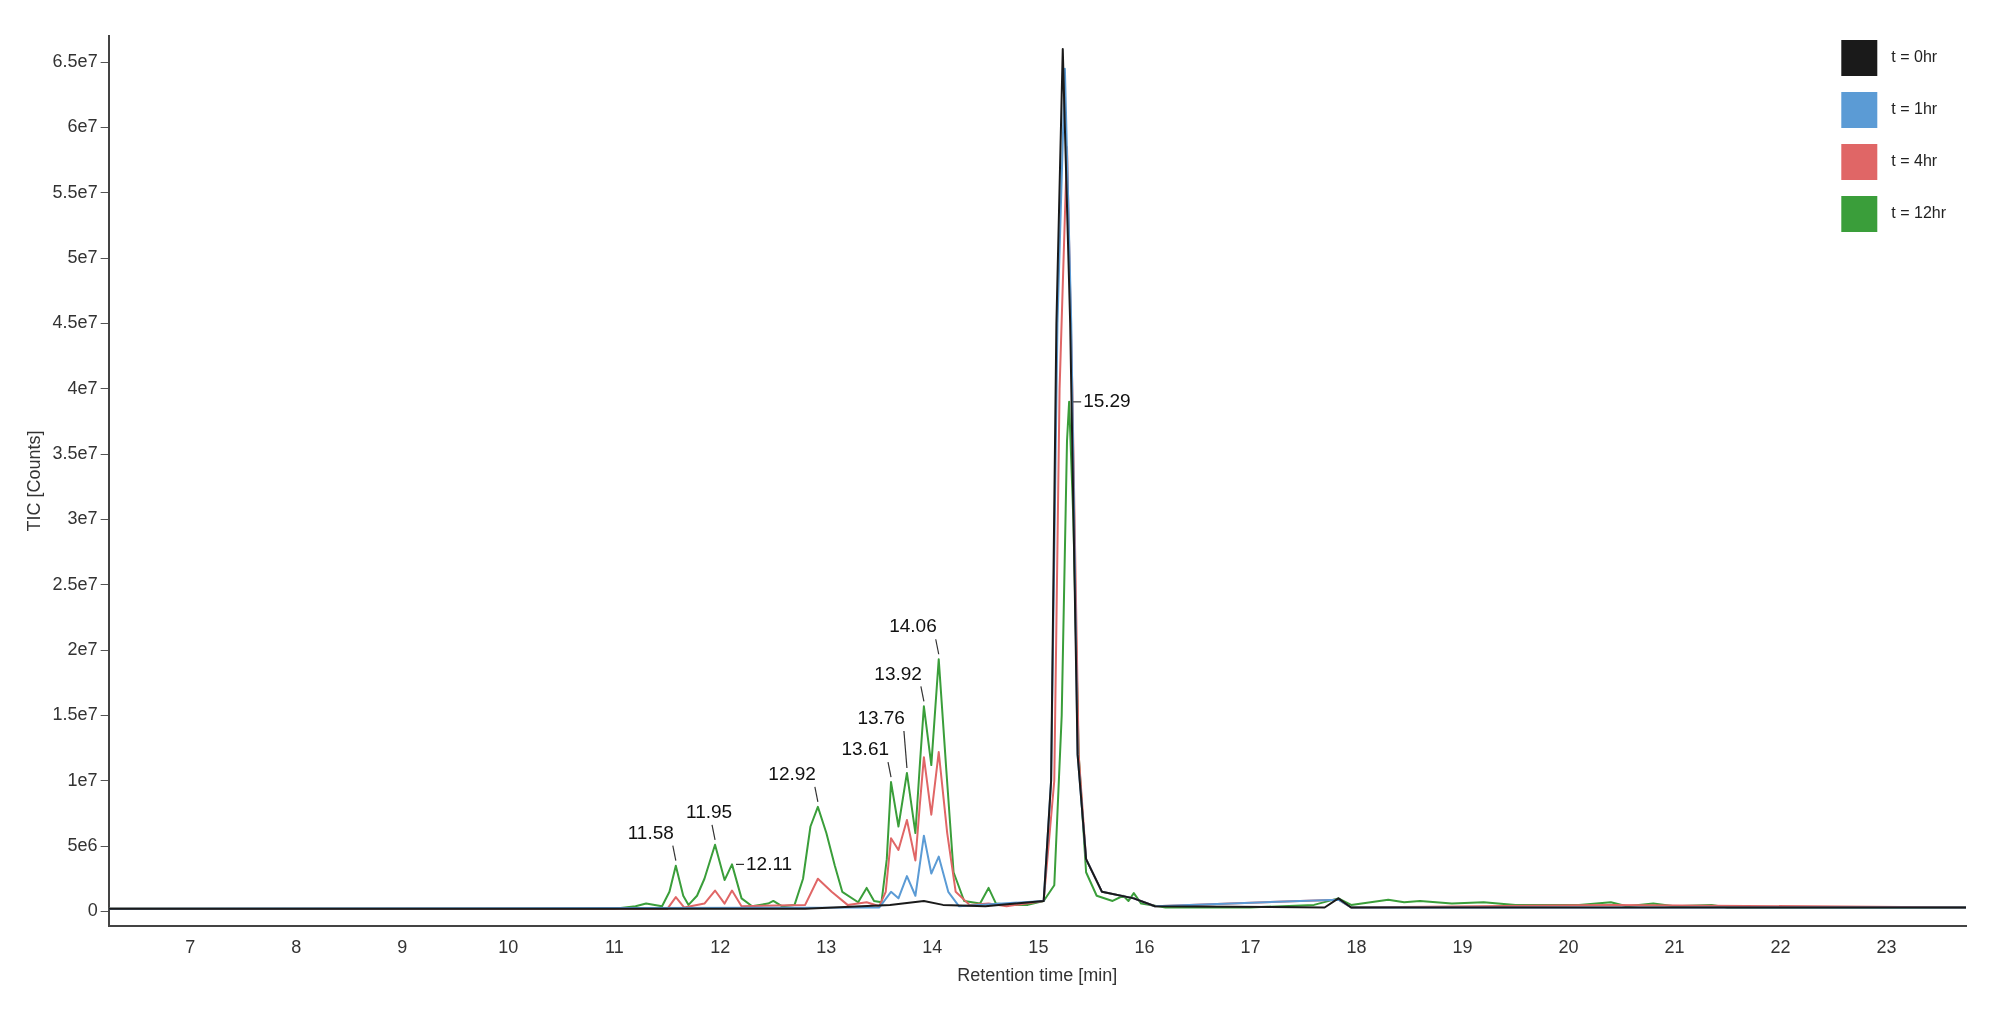 The width and height of the screenshot is (2000, 1011). Describe the element at coordinates (82, 387) in the screenshot. I see `y-tick-label: 4e7` at that location.